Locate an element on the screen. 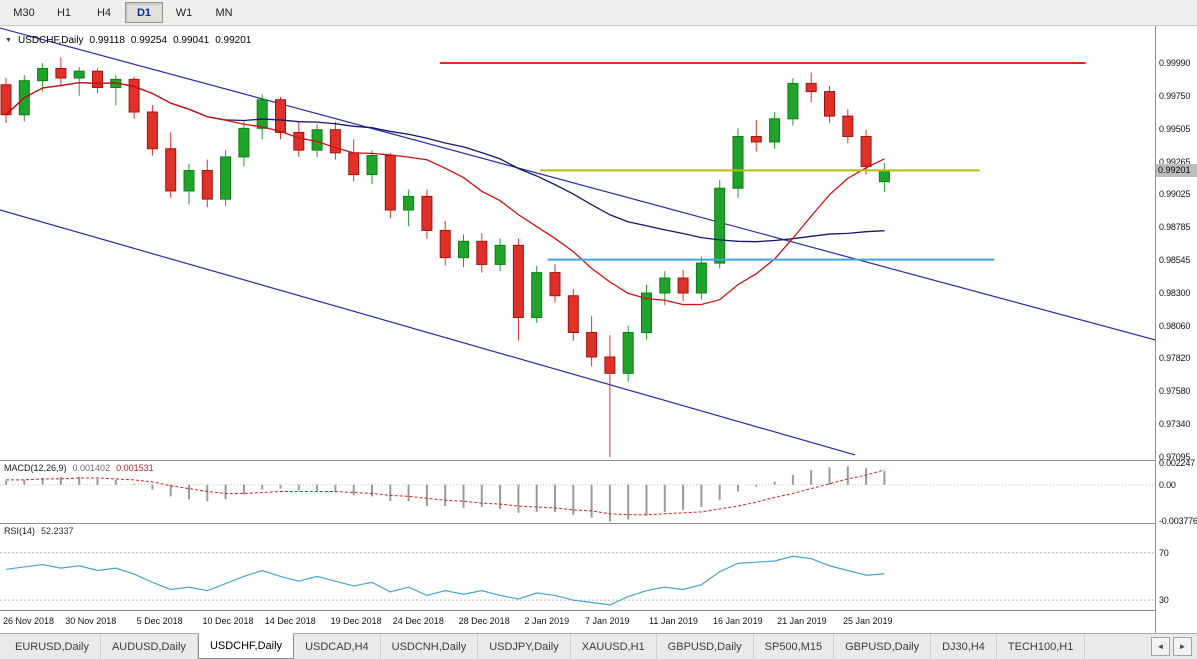 The image size is (1197, 659). timeframe-button-h1: H1 is located at coordinates (64, 12).